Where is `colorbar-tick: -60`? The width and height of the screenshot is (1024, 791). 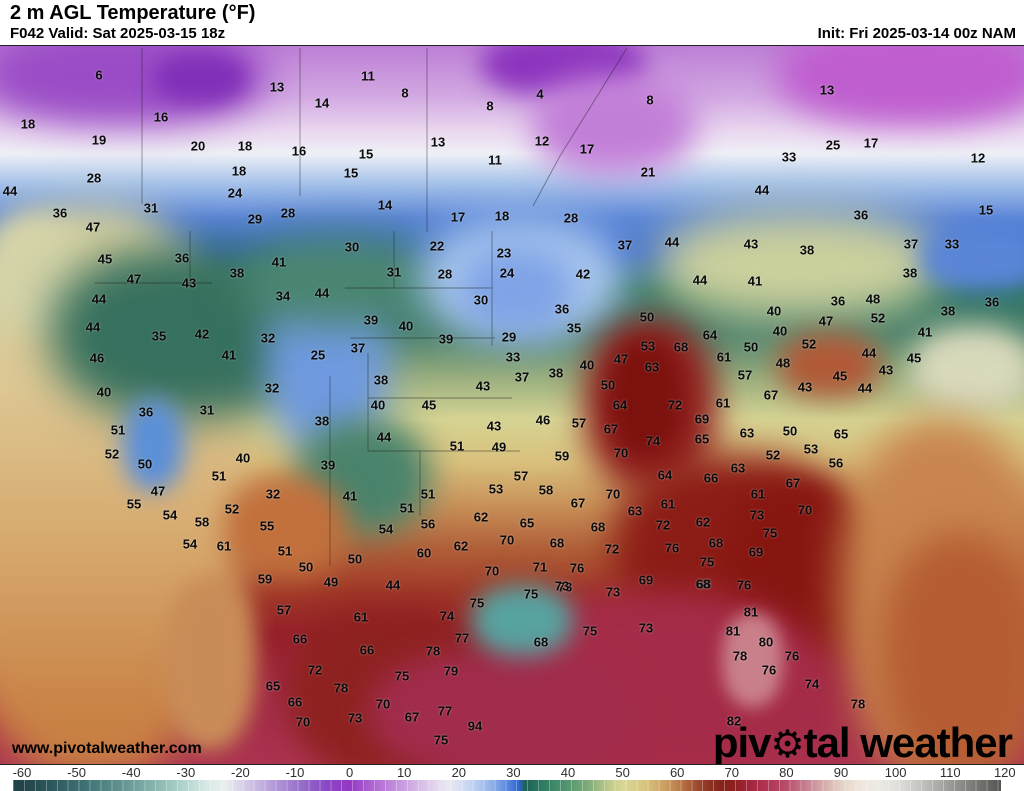
colorbar-tick: -60 is located at coordinates (22, 772).